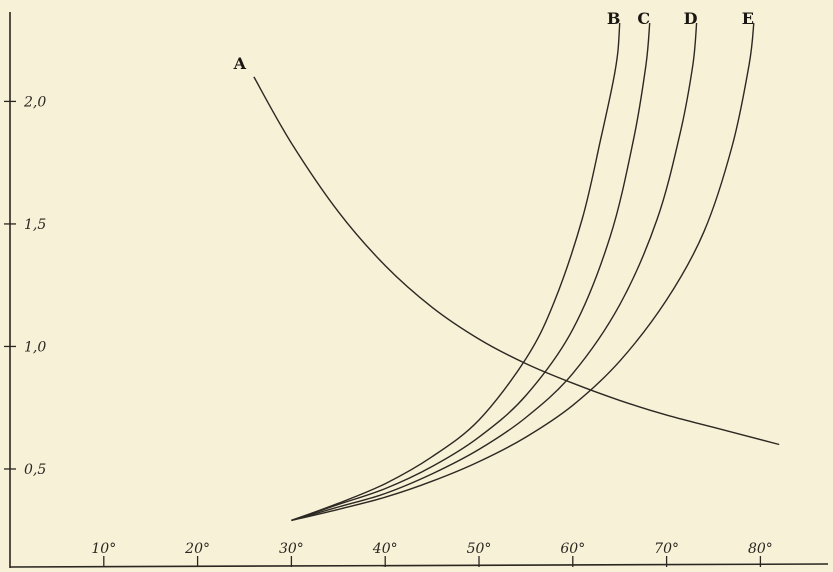 Image resolution: width=833 pixels, height=572 pixels. Describe the element at coordinates (666, 549) in the screenshot. I see `x-tick-label: 70°` at that location.